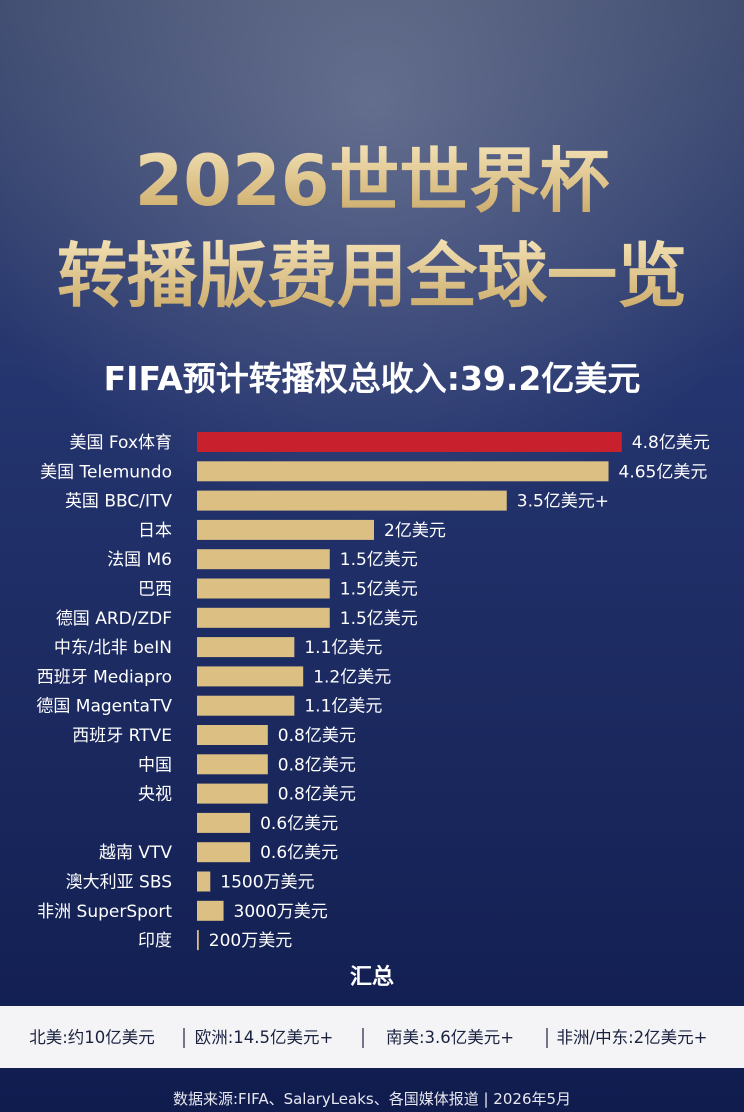 The image size is (744, 1112). Describe the element at coordinates (104, 677) in the screenshot. I see `category-label: 西班牙 Mediapro` at that location.